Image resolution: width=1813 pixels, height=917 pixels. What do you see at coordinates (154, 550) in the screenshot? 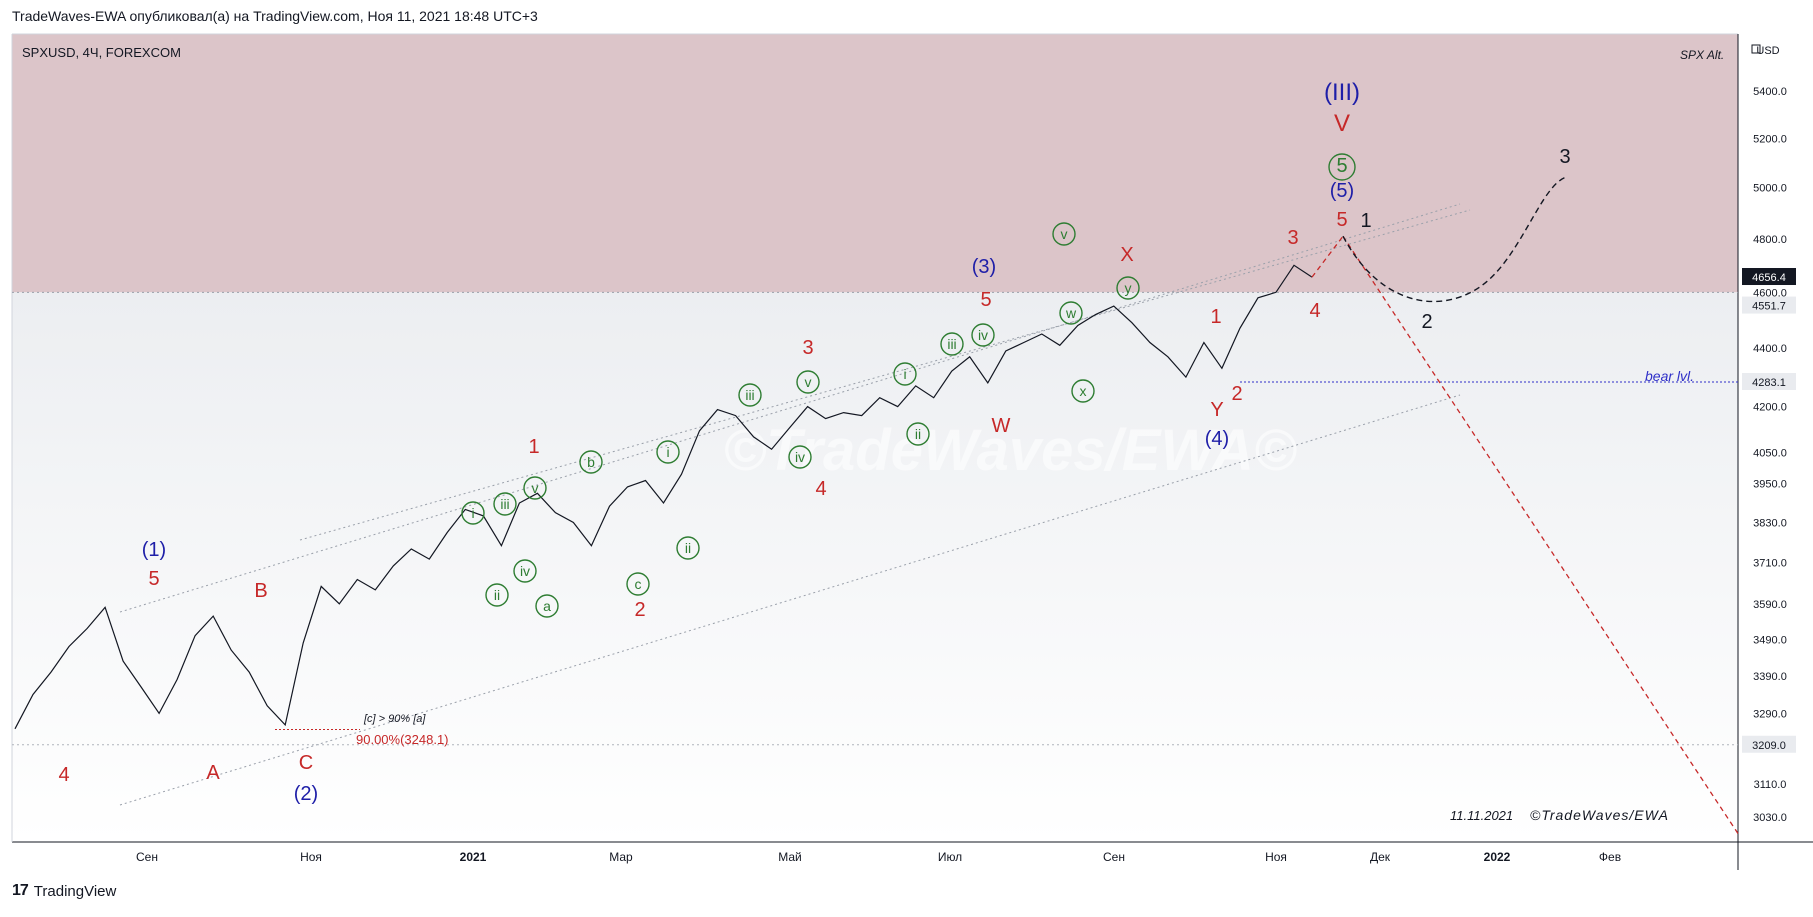
I see `wave-label-2: (1)` at bounding box center [154, 550].